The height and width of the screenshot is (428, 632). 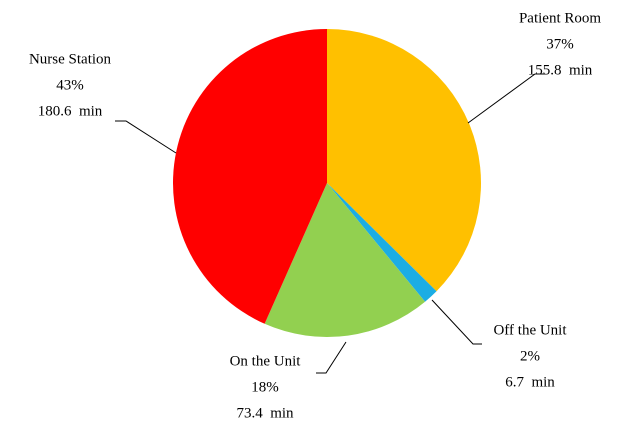 I want to click on percentage-label: 18%, so click(x=265, y=387).